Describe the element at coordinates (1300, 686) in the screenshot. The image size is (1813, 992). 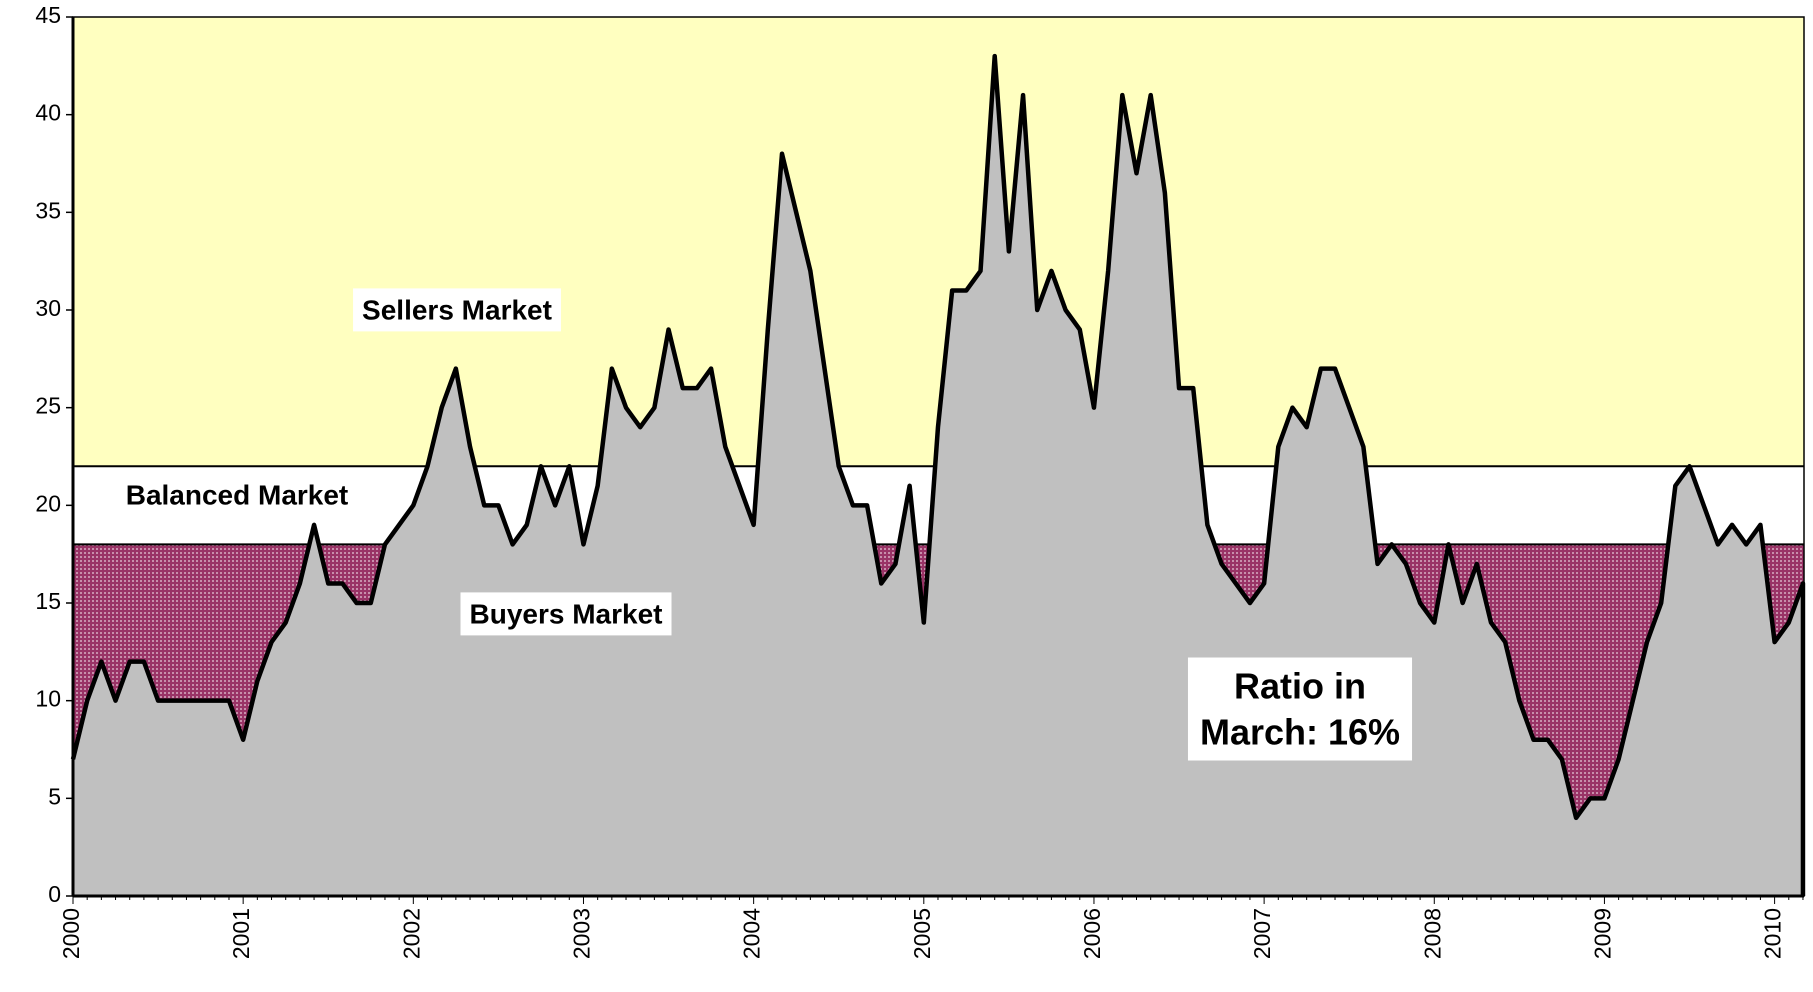
I see `annotation-line: Ratio in` at that location.